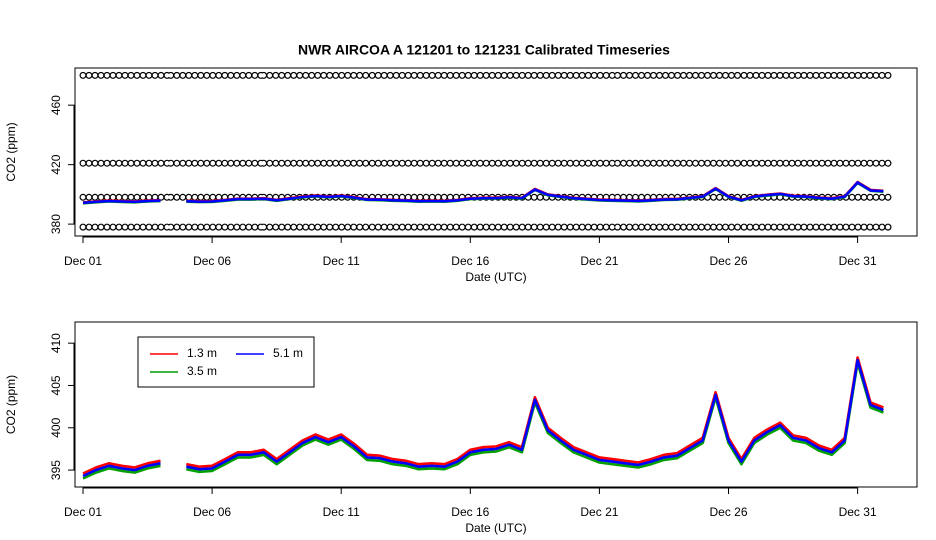 The width and height of the screenshot is (936, 540). I want to click on series-line, so click(483, 193).